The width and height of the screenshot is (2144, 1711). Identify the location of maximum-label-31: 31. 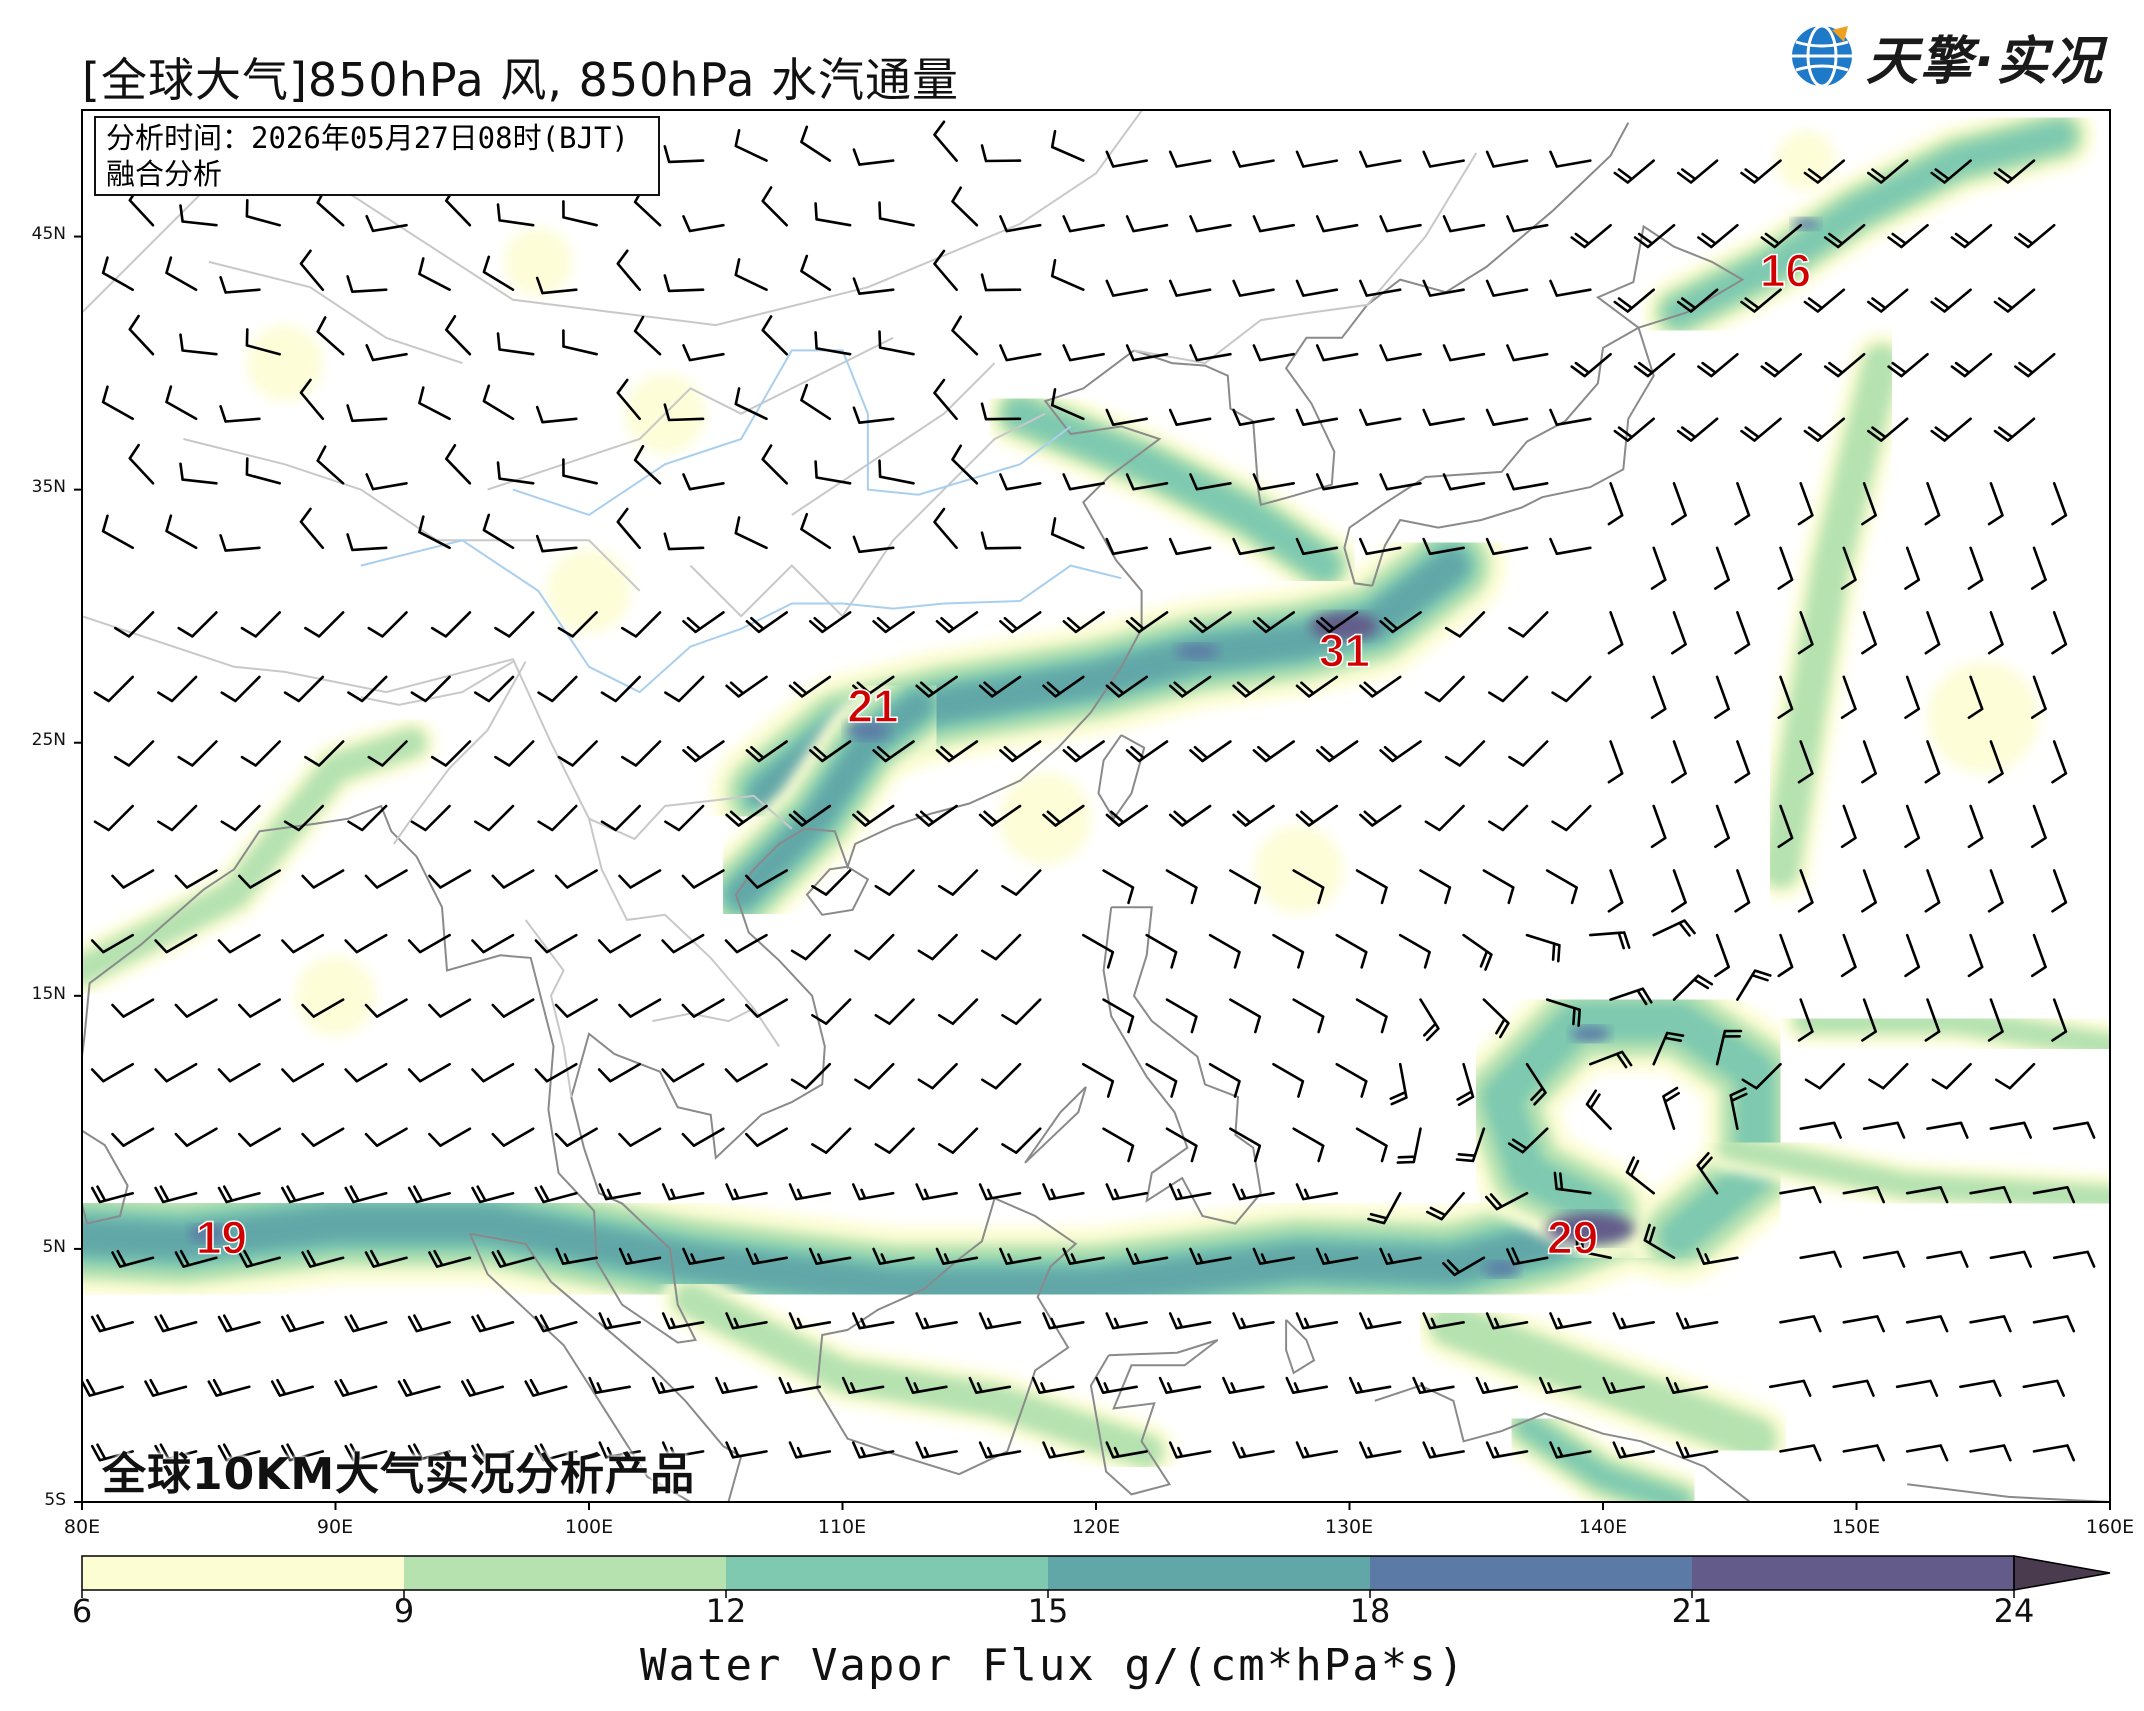
(1344, 650).